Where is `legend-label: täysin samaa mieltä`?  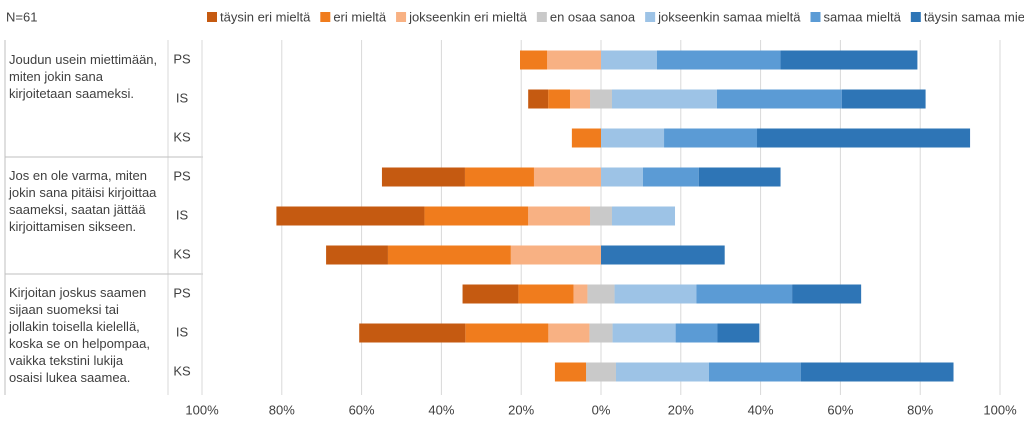 legend-label: täysin samaa mieltä is located at coordinates (974, 16).